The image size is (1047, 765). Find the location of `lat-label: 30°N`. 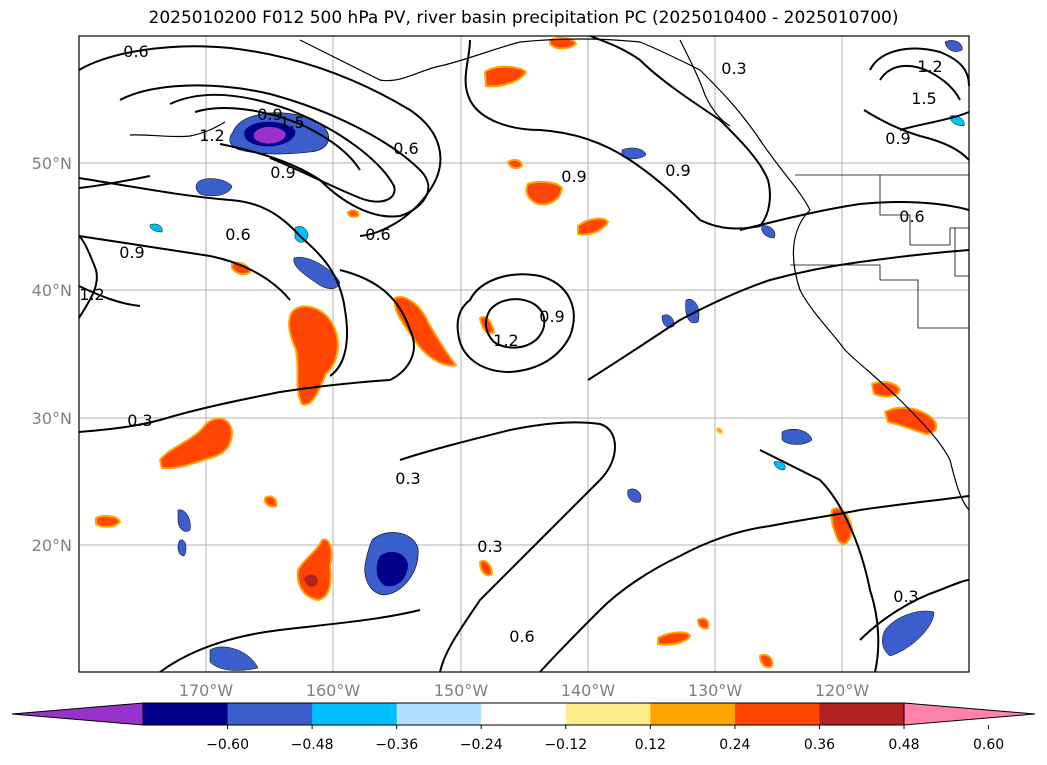

lat-label: 30°N is located at coordinates (52, 418).